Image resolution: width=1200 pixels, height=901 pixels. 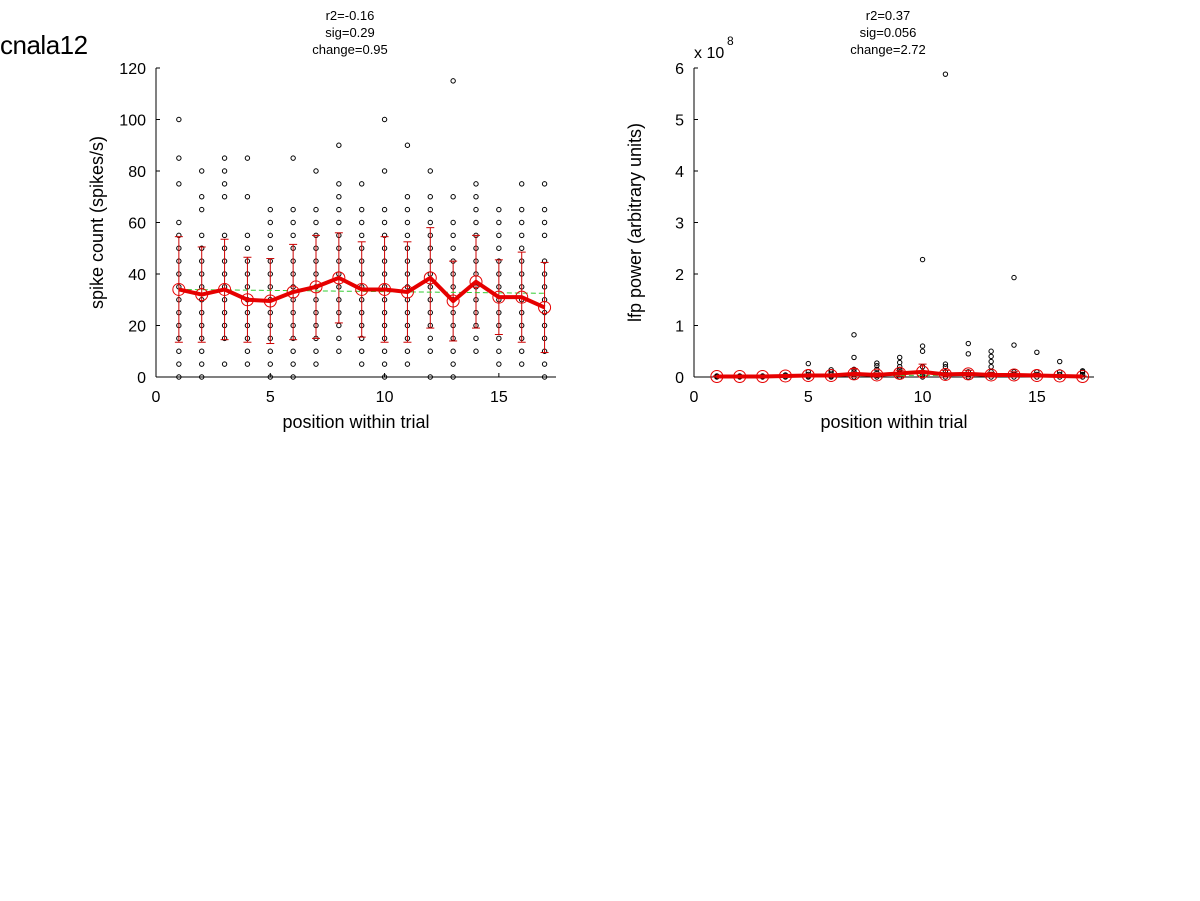 I want to click on y-tick-label: 40, so click(x=137, y=275).